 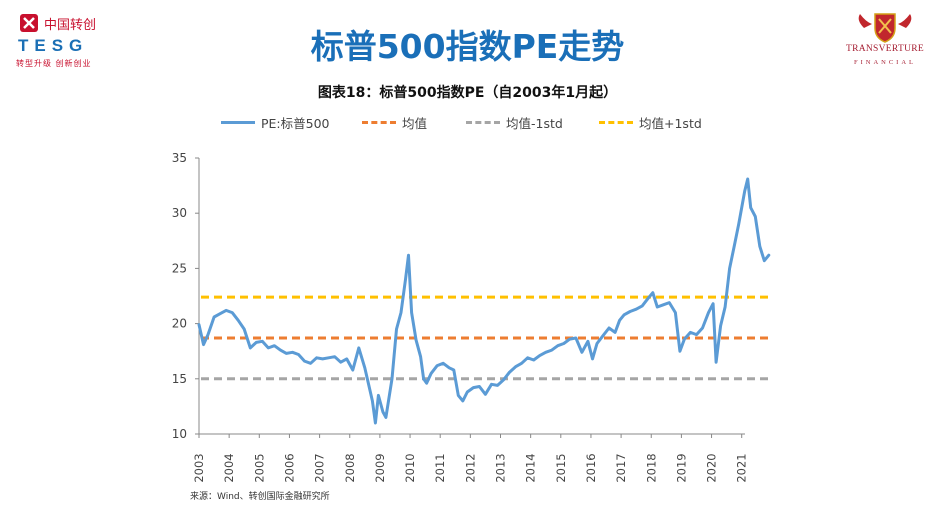 I want to click on y-tick-label: 30, so click(x=179, y=213).